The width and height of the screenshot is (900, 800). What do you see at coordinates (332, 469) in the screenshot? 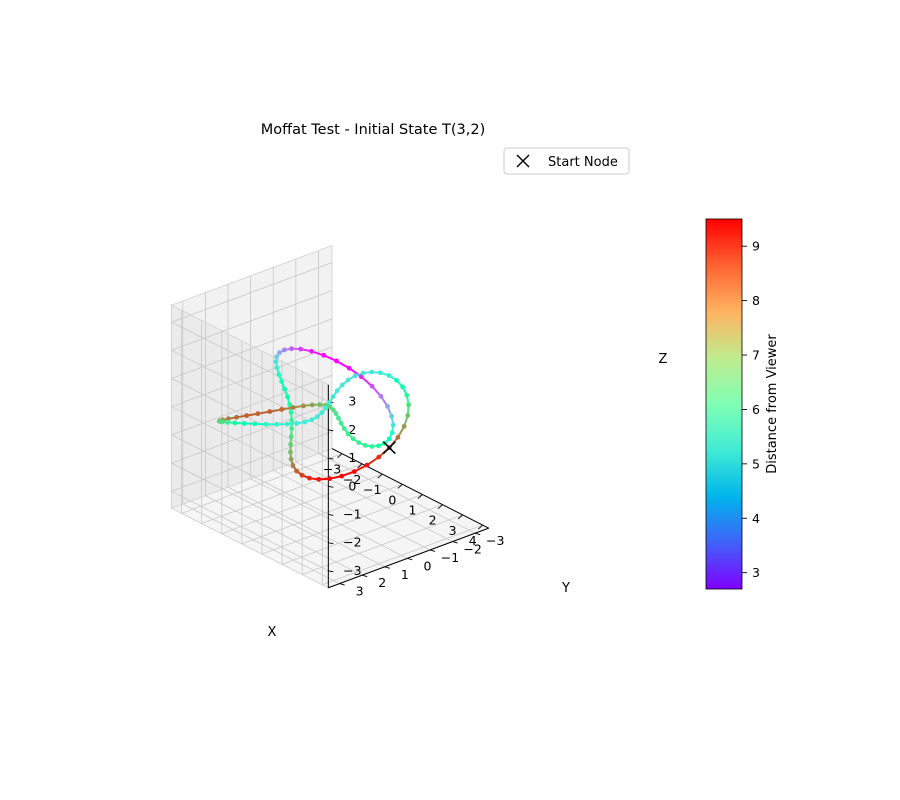
I see `x-tick-label: −3` at bounding box center [332, 469].